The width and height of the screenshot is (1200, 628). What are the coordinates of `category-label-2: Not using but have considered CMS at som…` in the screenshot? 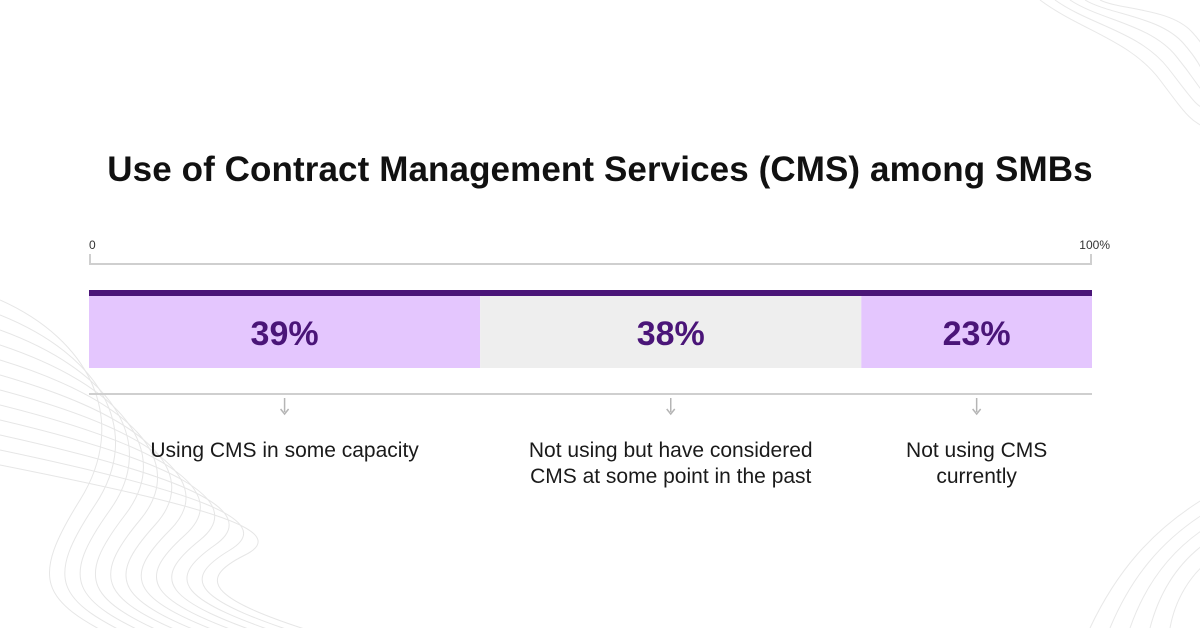 It's located at (670, 463).